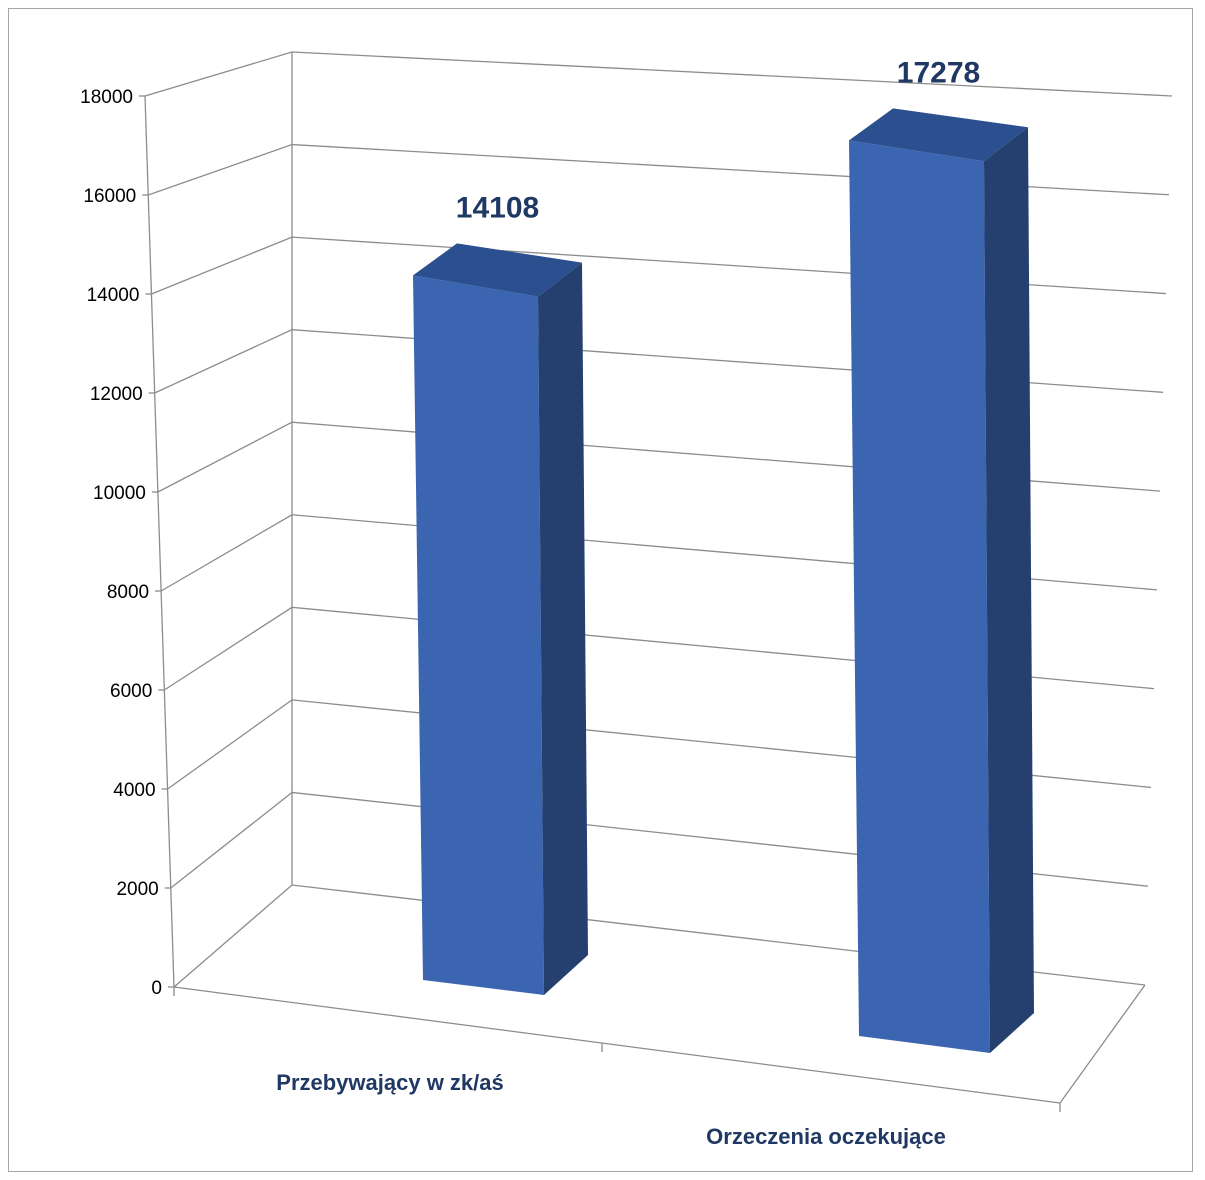  Describe the element at coordinates (116, 394) in the screenshot. I see `y-tick-label: 12000` at that location.